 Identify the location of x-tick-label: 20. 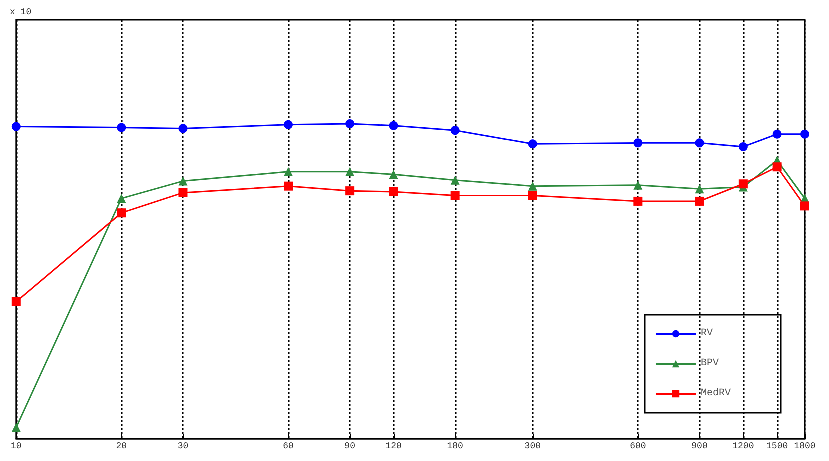
(122, 447).